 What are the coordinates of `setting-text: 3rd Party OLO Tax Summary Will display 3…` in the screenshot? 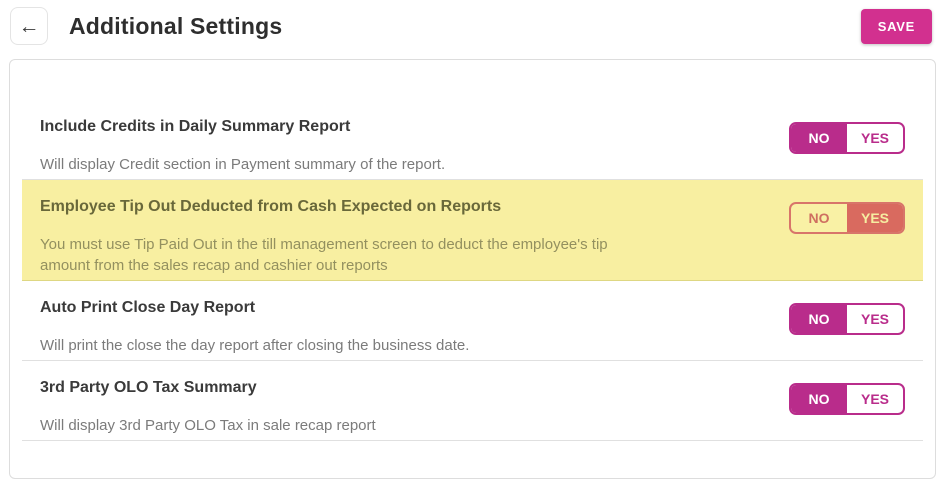 It's located at (414, 406).